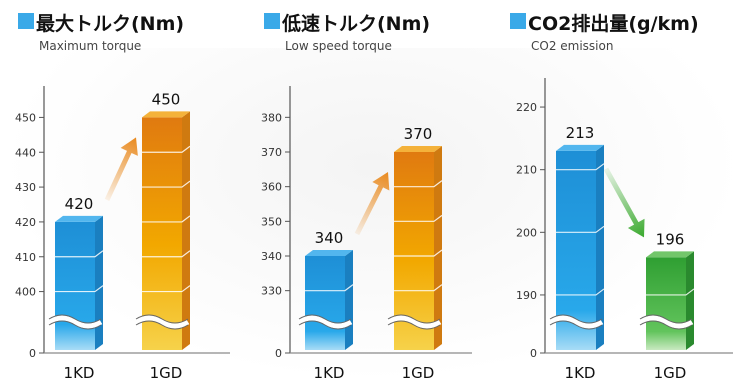  I want to click on trend-arrow-down-icon, so click(624, 202).